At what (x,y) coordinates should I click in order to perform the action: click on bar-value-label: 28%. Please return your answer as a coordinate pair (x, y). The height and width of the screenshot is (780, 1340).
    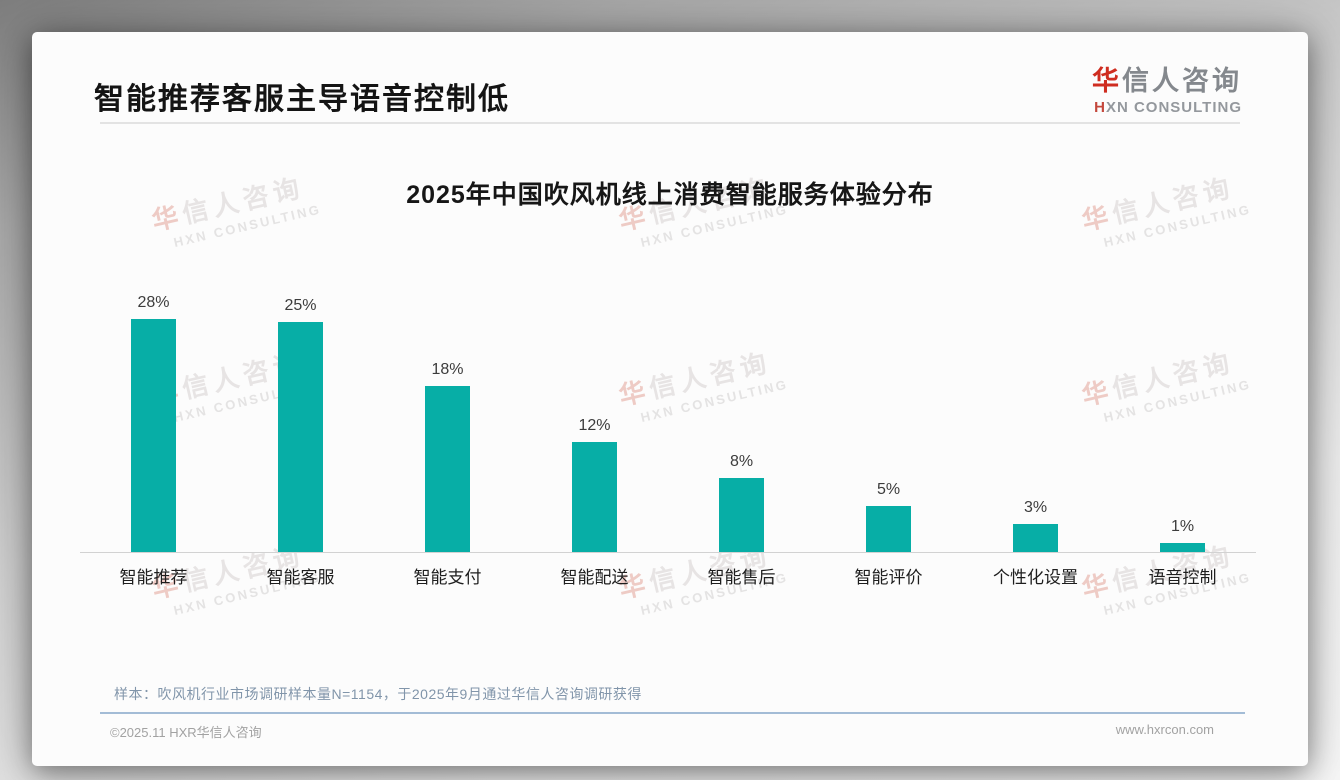
    Looking at the image, I should click on (153, 302).